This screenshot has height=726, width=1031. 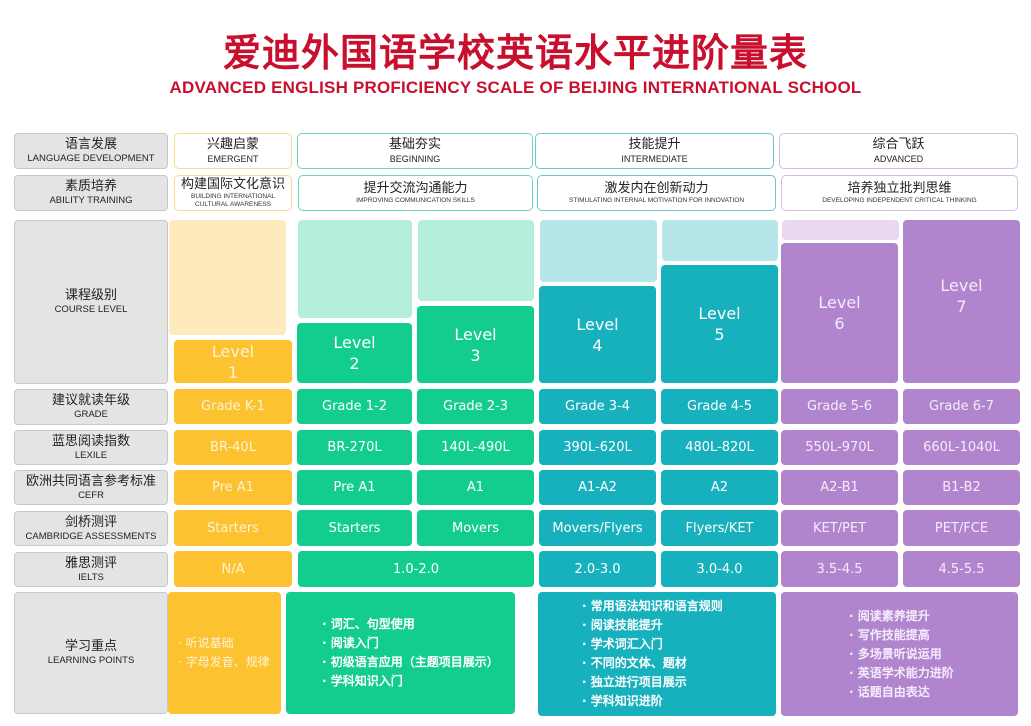 I want to click on level-1-bar-bg, so click(x=227, y=277).